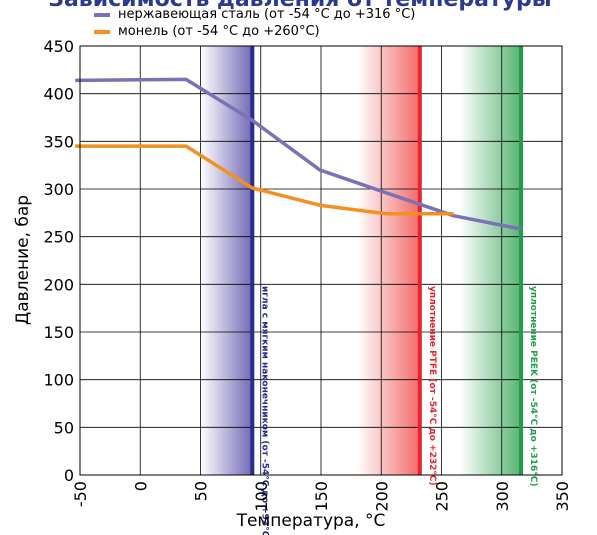 The height and width of the screenshot is (535, 597). Describe the element at coordinates (432, 386) in the screenshot. I see `limit-label: уплотнение PTFE (от -54°C до +232°C)` at that location.